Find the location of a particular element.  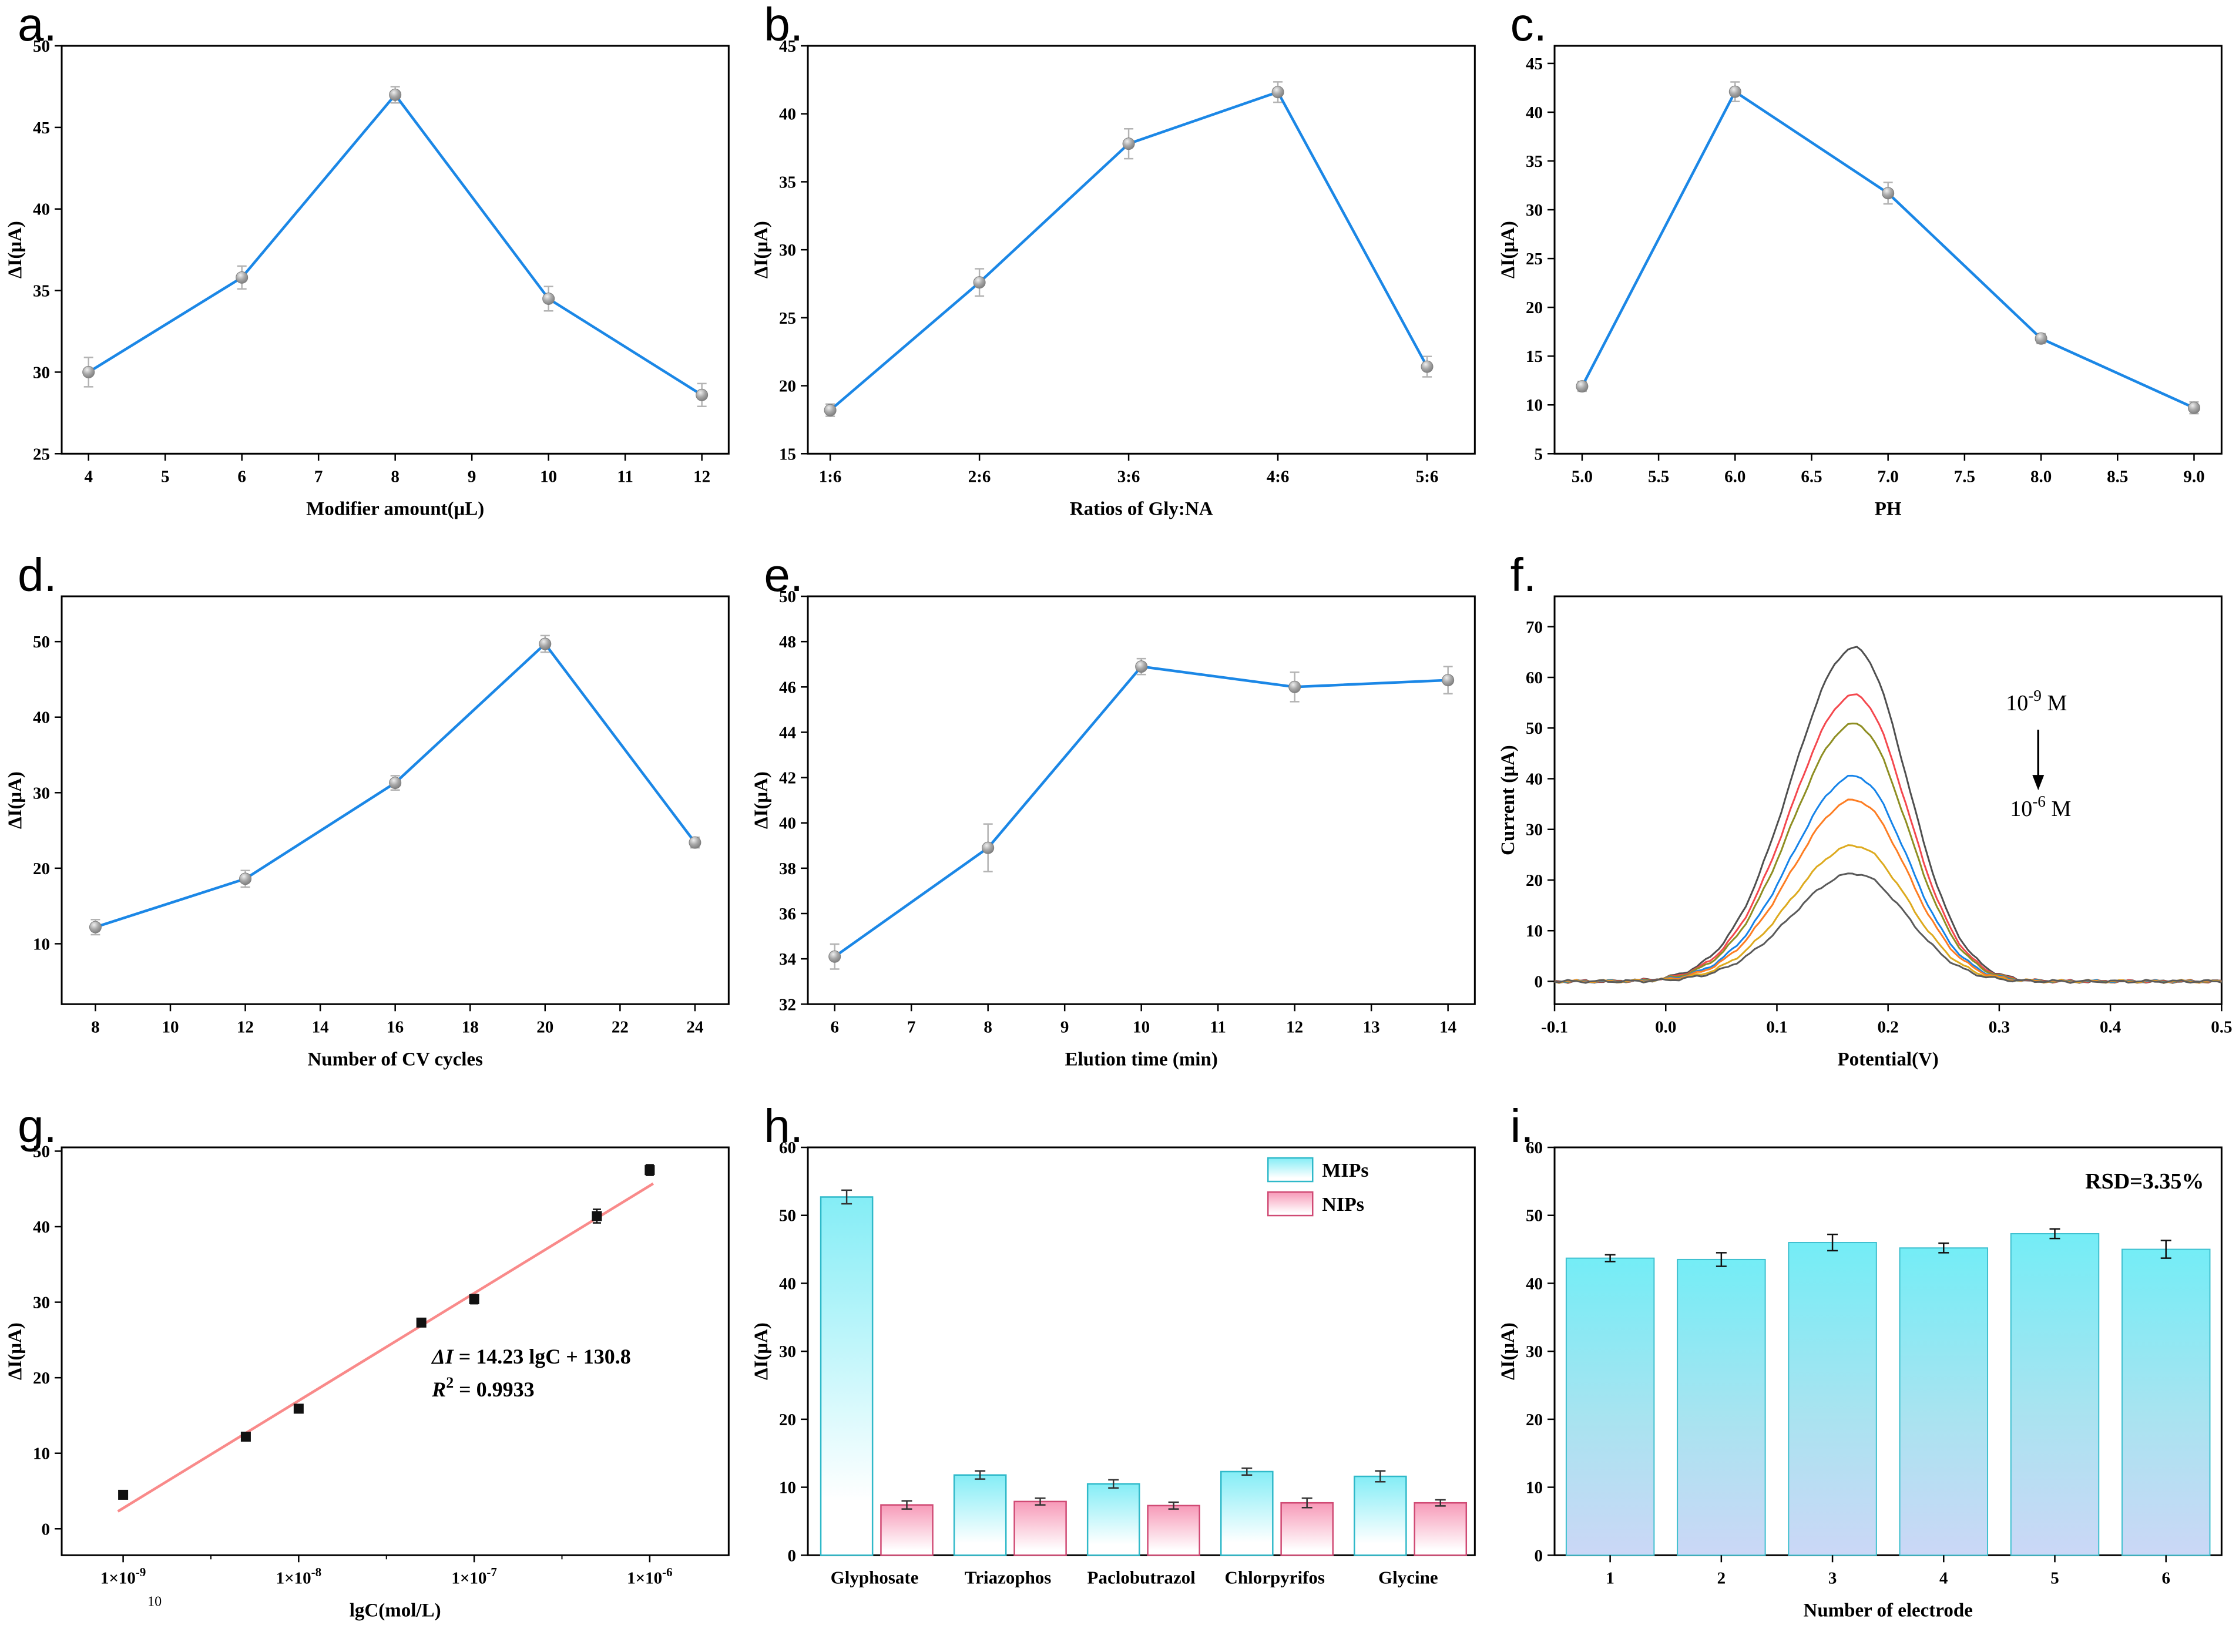

x-tick-label: 2:6 is located at coordinates (980, 476).